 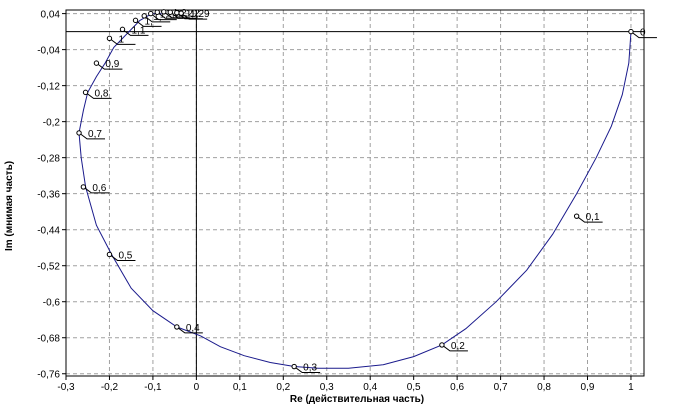 I want to click on labeled-point: 0,3, so click(x=306, y=368).